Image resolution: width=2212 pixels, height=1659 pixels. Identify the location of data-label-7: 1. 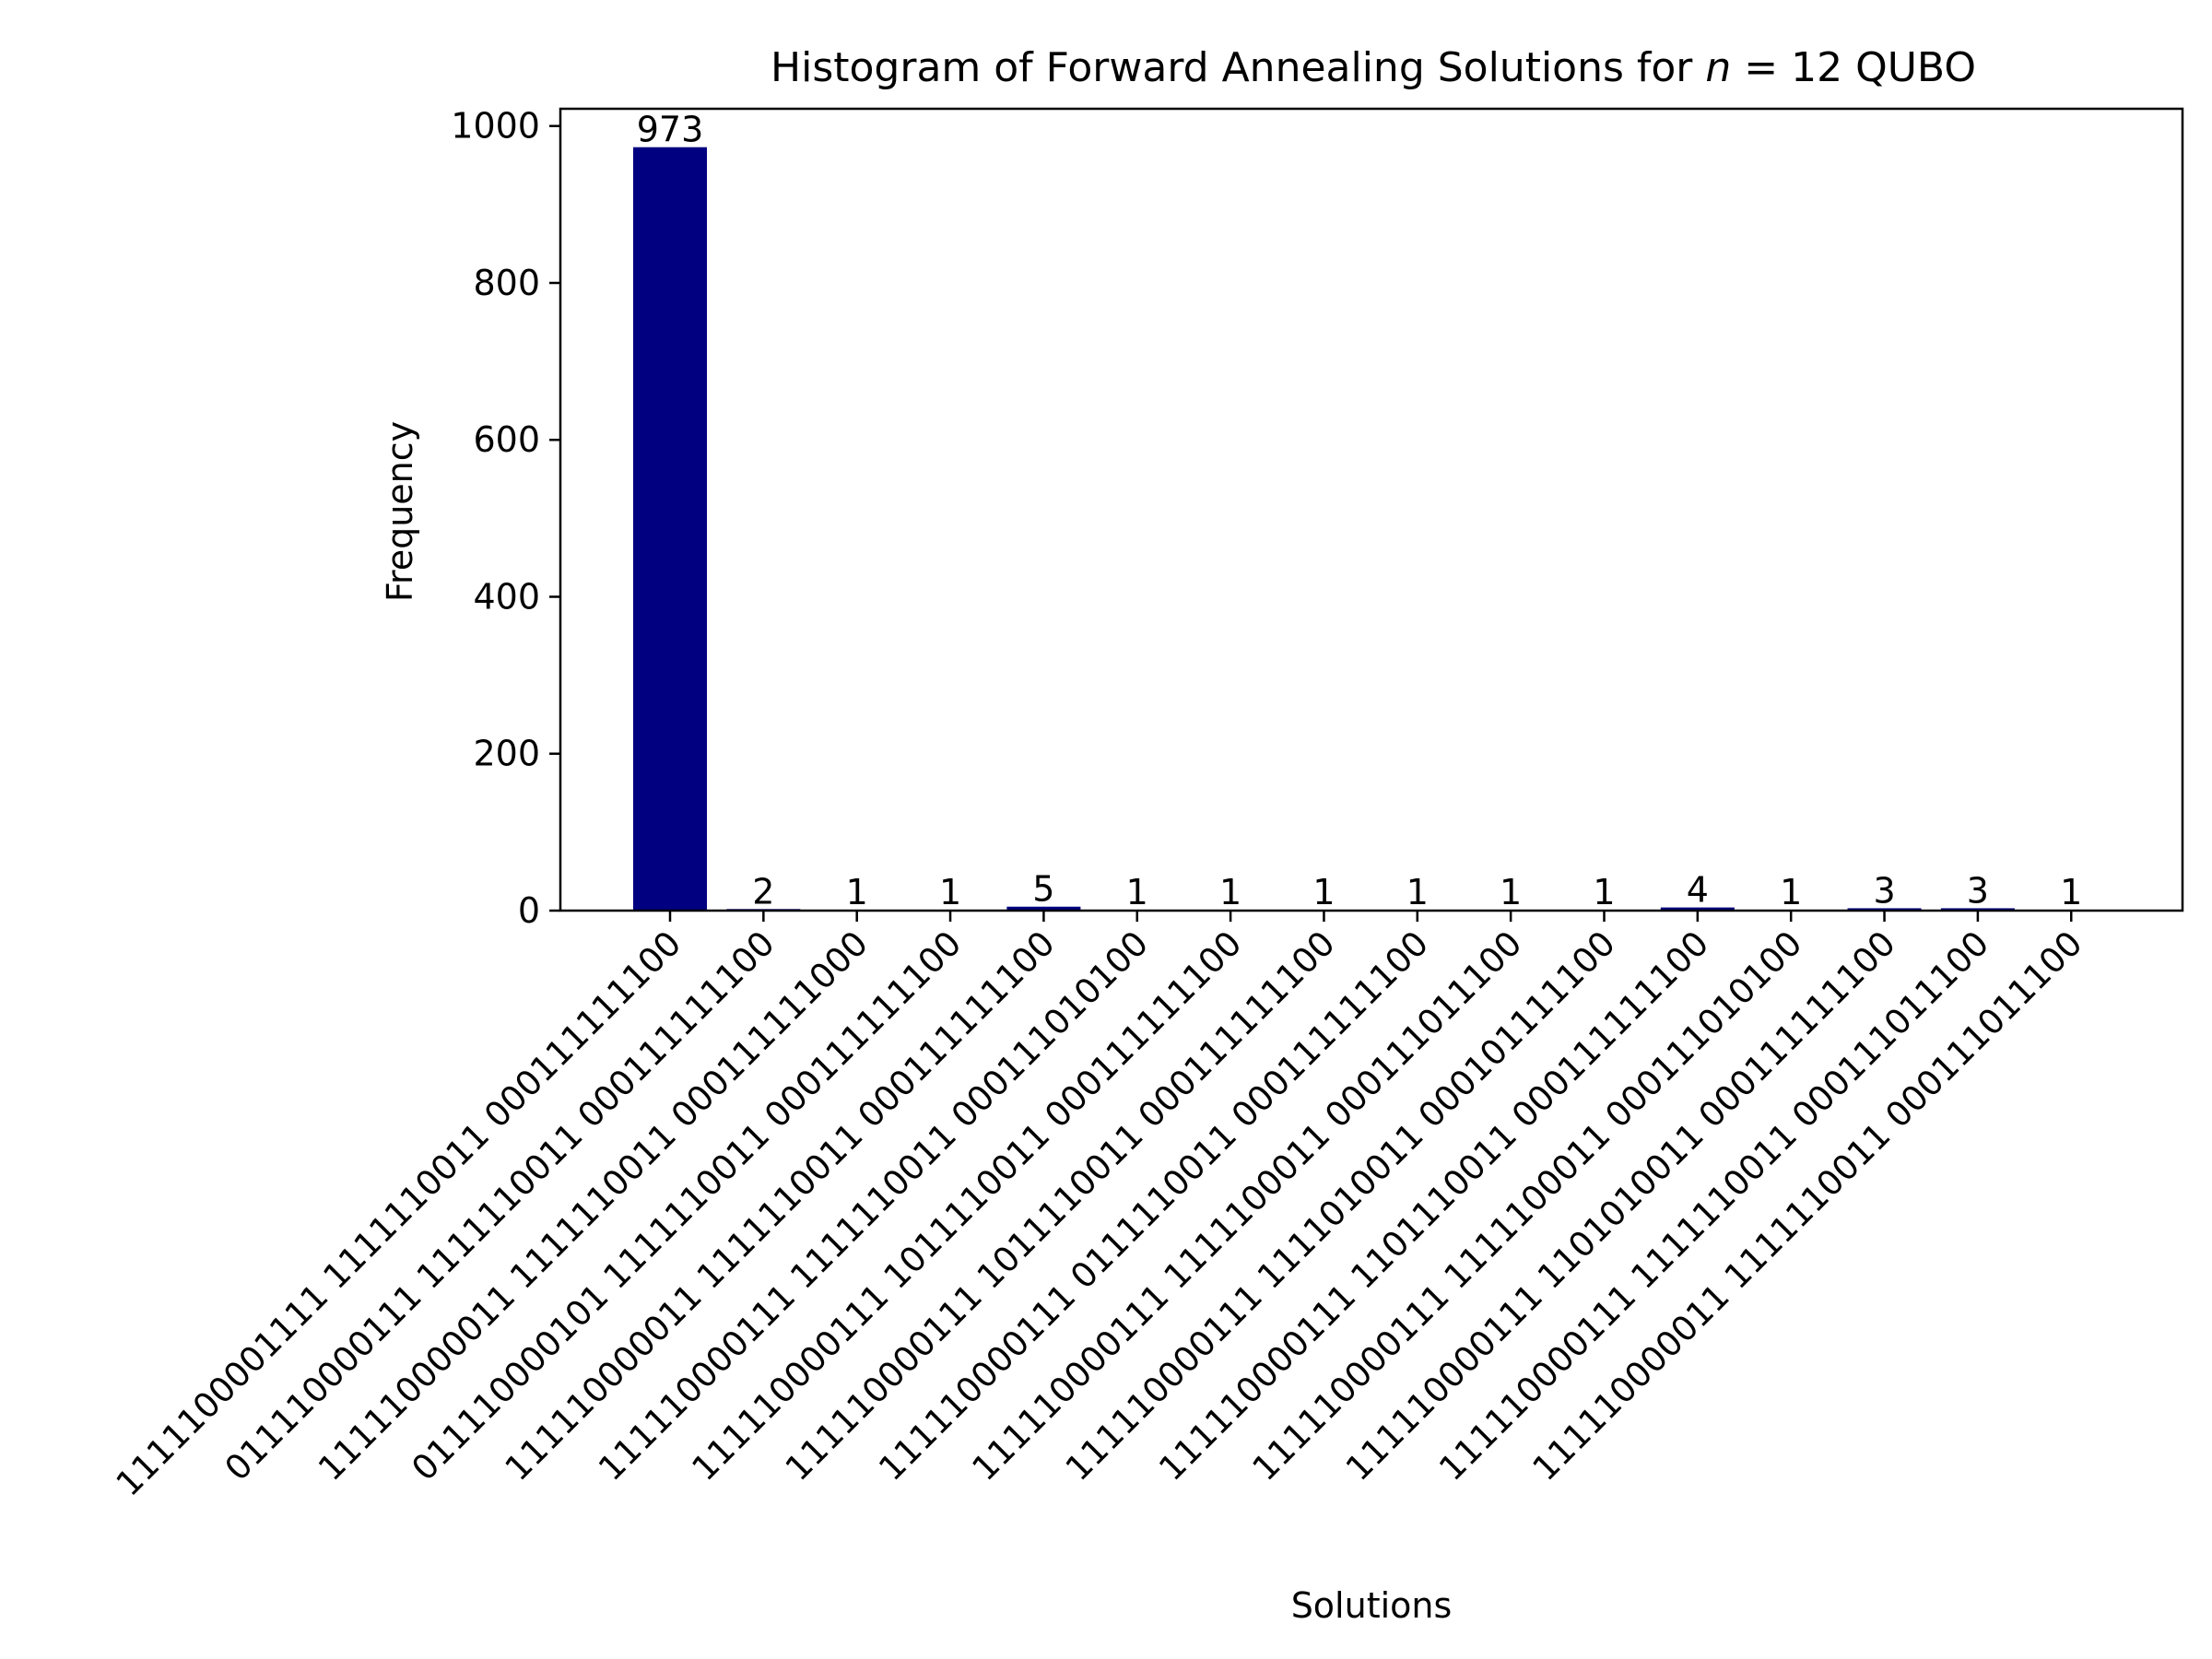
(1323, 892).